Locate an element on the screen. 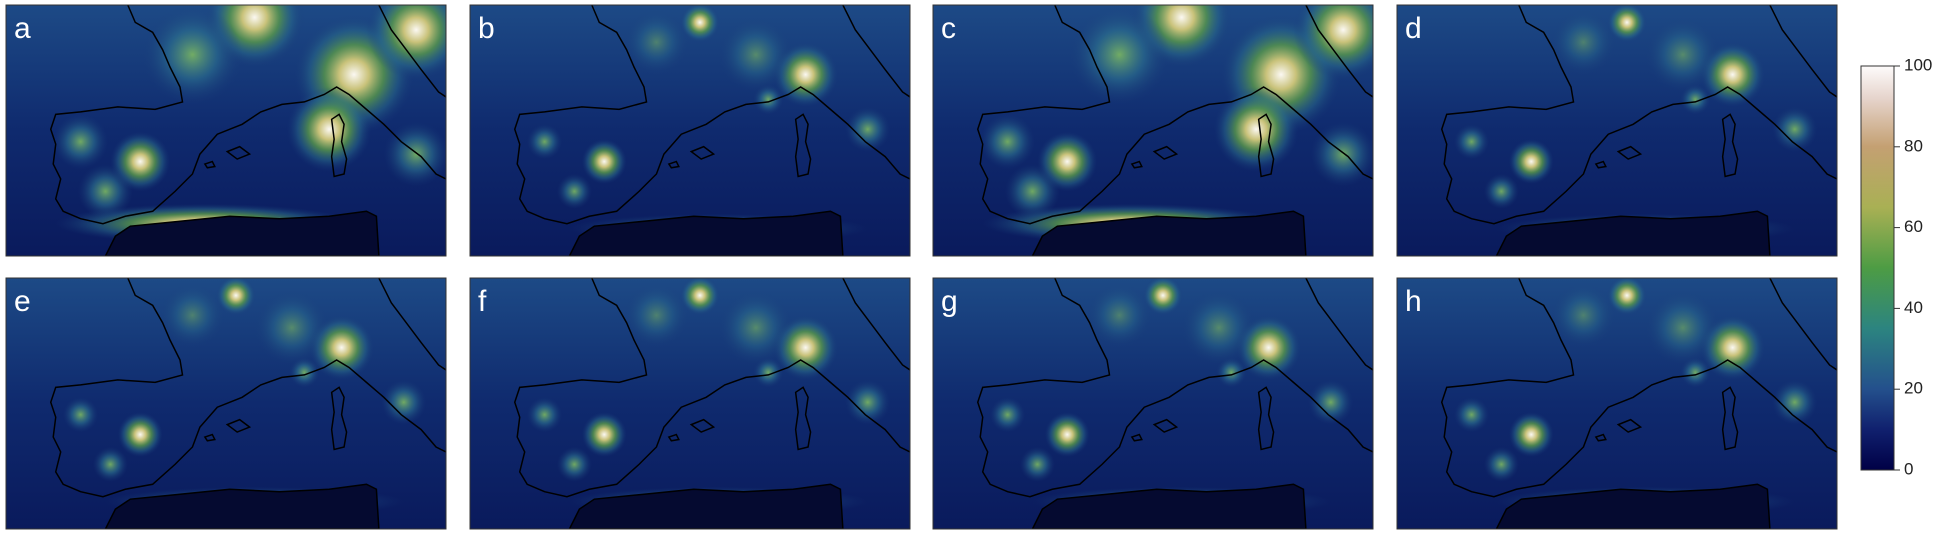 The height and width of the screenshot is (534, 1949). panel-label: g is located at coordinates (949, 301).